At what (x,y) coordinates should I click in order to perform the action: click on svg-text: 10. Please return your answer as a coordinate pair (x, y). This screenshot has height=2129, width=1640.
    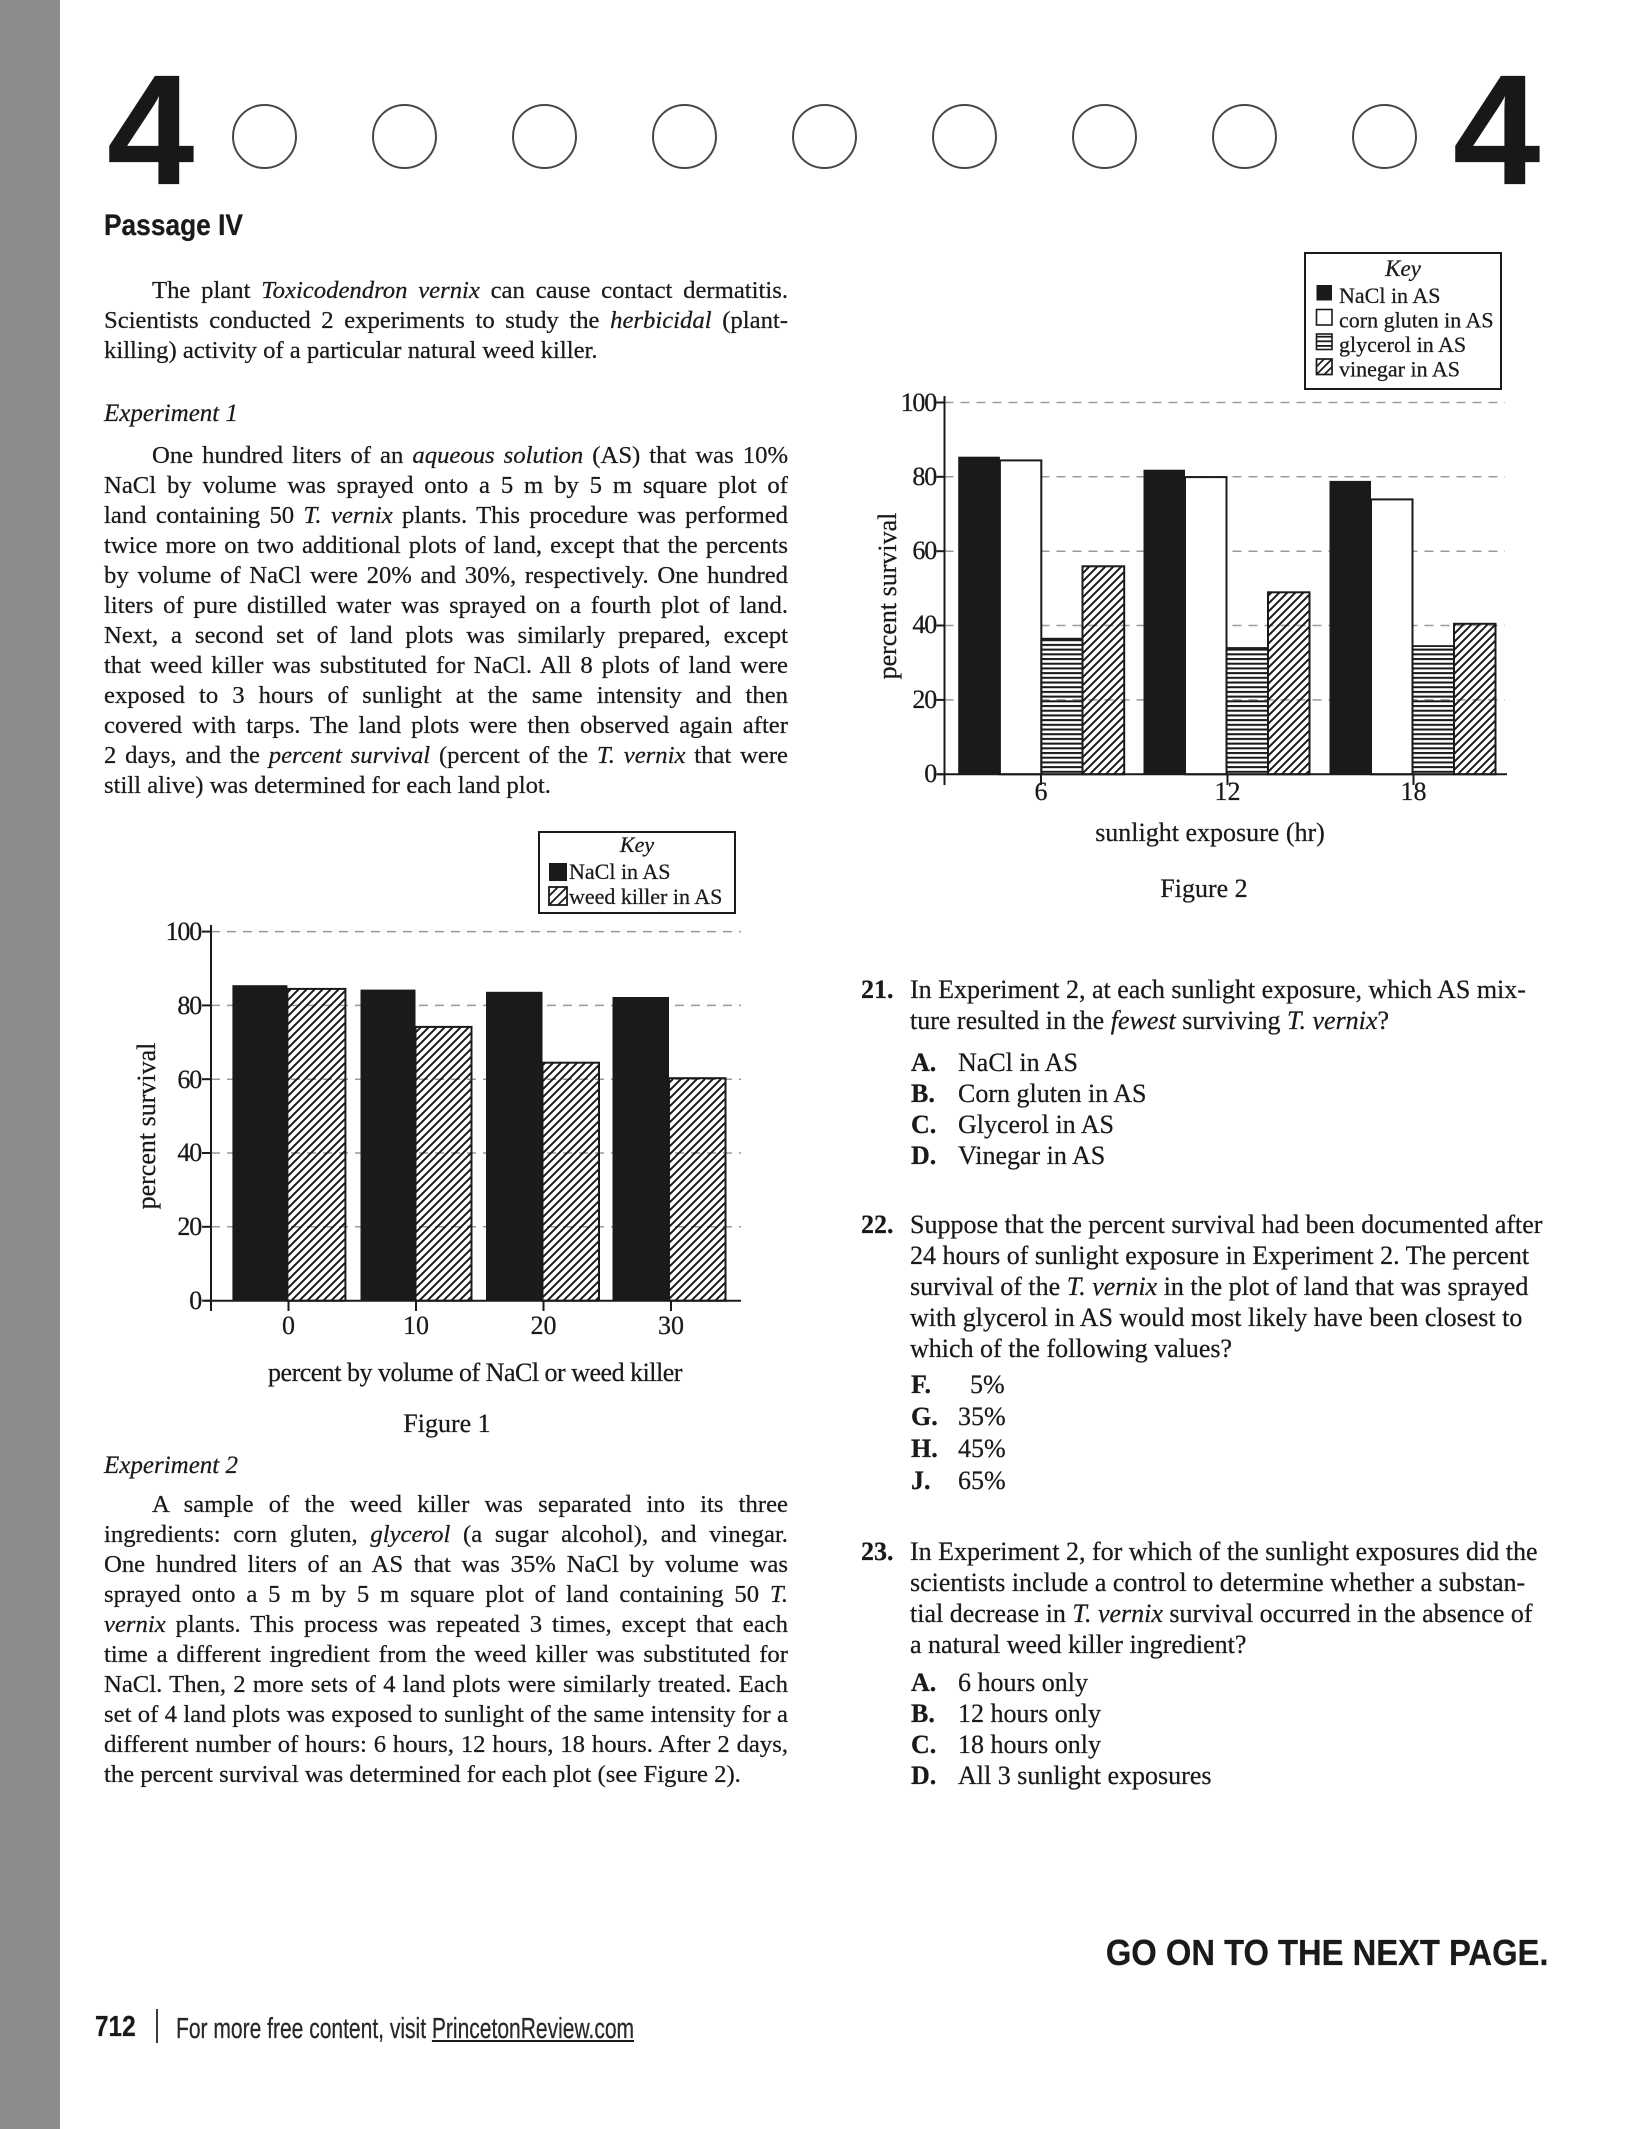
    Looking at the image, I should click on (416, 1325).